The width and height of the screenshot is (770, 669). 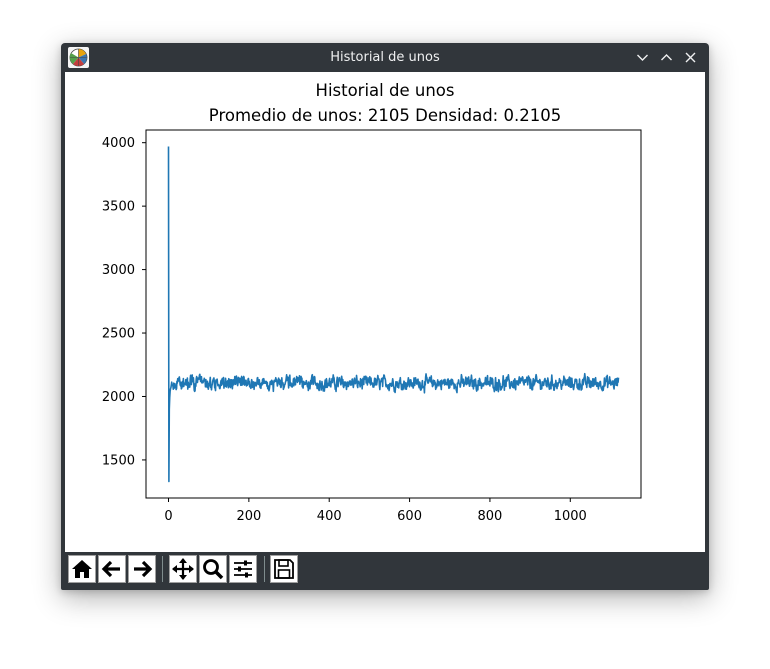 What do you see at coordinates (243, 569) in the screenshot?
I see `sliders-icon` at bounding box center [243, 569].